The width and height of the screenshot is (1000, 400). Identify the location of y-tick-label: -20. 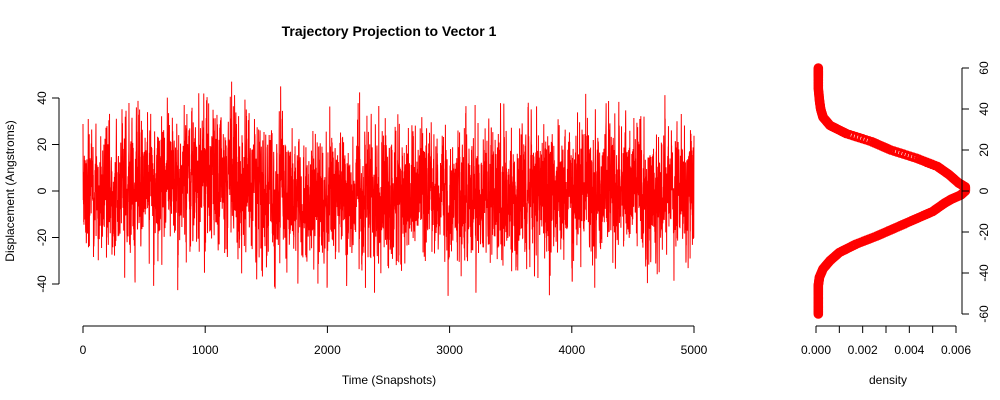
(42, 238).